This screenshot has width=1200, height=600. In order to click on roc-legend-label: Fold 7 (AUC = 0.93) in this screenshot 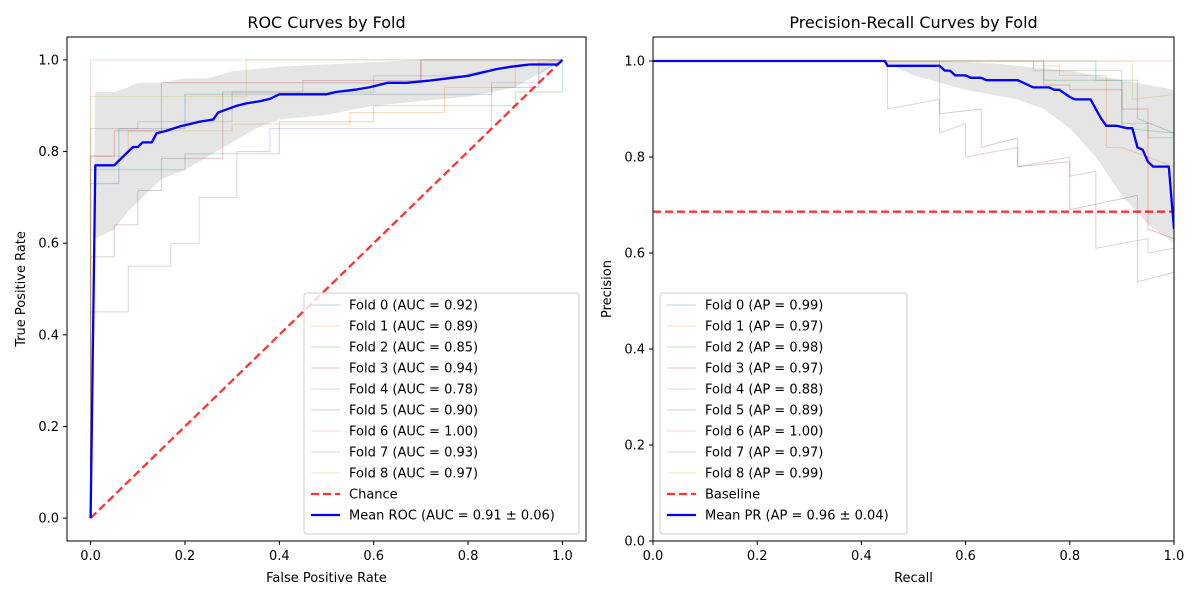, I will do `click(413, 453)`.